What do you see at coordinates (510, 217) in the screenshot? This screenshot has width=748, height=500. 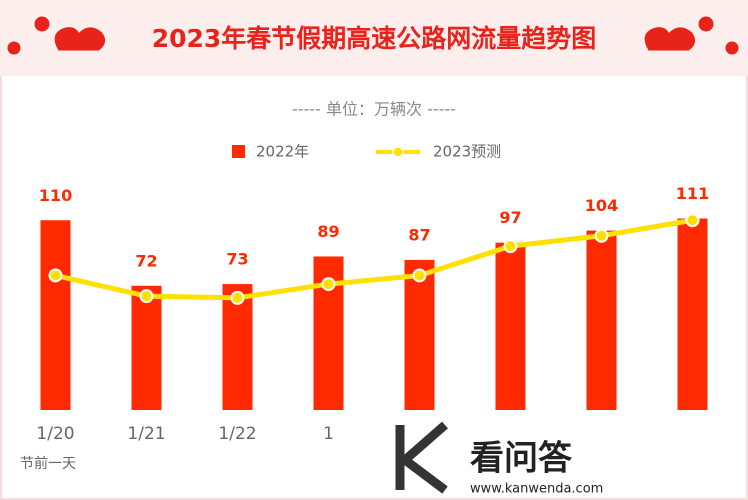 I see `data-label: 97` at bounding box center [510, 217].